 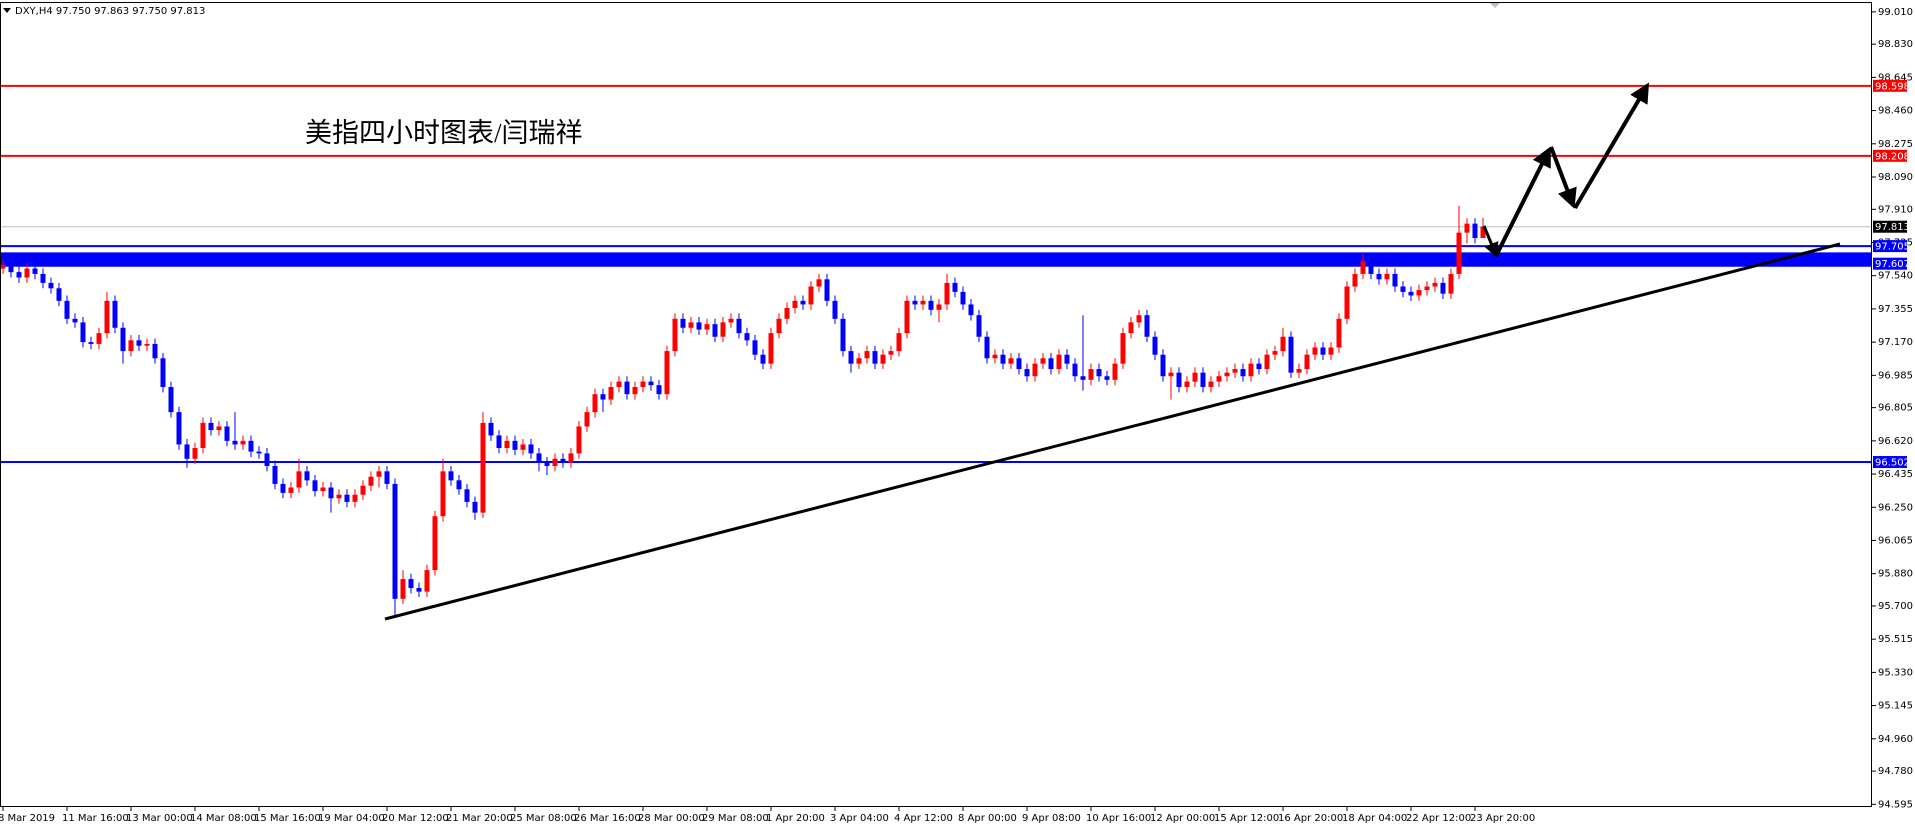 What do you see at coordinates (27, 818) in the screenshot?
I see `x-tick-label: 8 Mar 2019` at bounding box center [27, 818].